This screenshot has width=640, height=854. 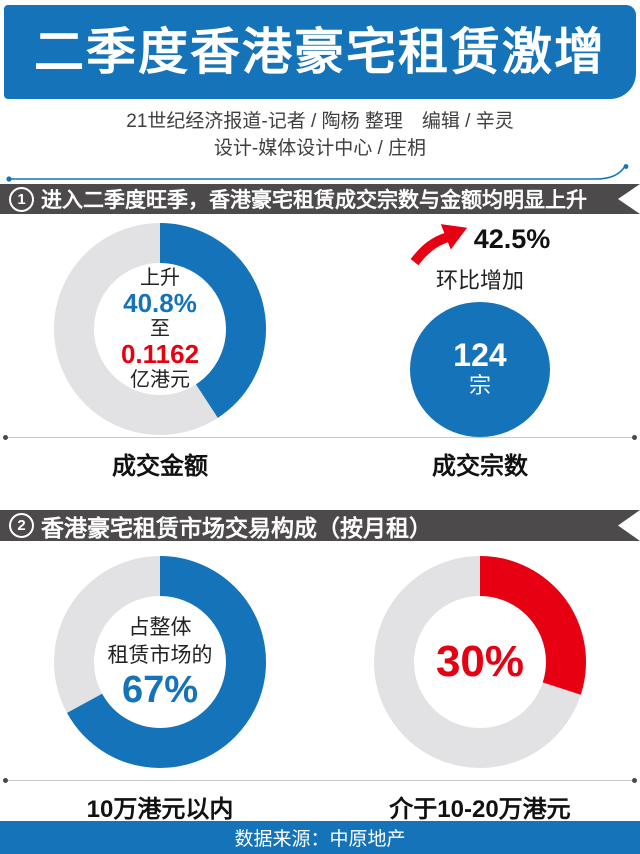 I want to click on under100k-center-text: 占整体 租赁市场的 67%, so click(x=160, y=662).